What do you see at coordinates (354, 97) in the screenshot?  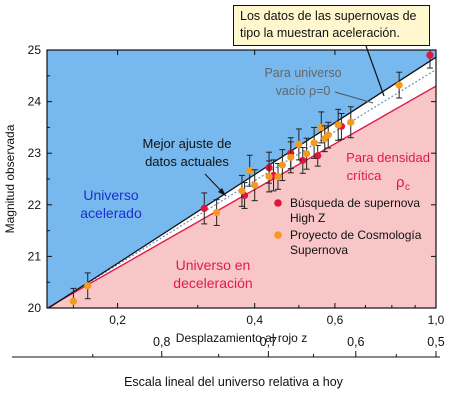 I see `empty-universe-pointer` at bounding box center [354, 97].